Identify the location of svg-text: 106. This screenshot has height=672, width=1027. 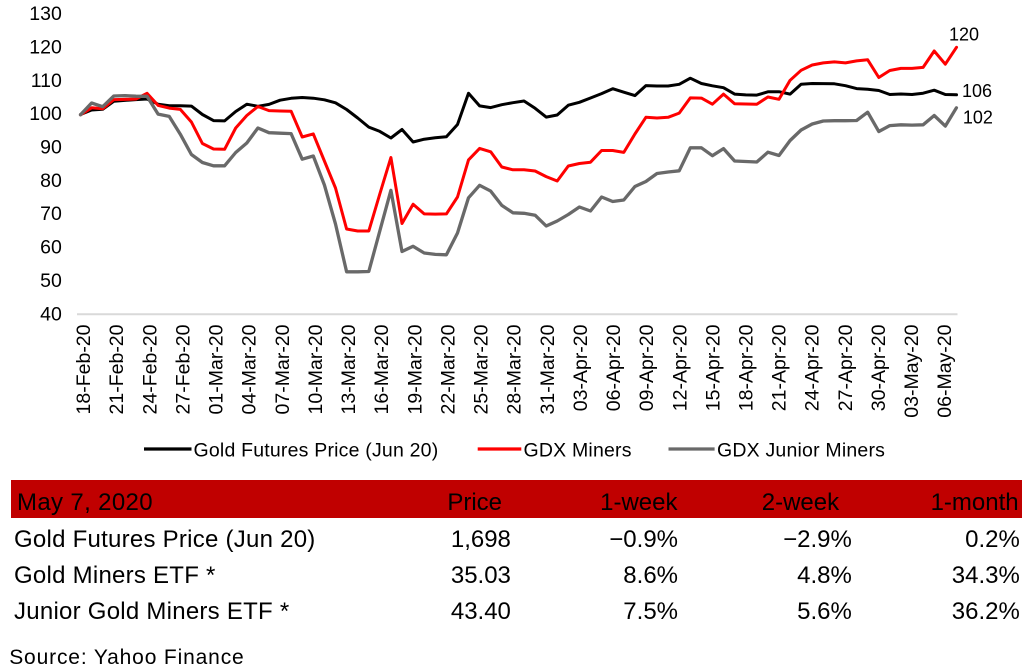
(977, 91).